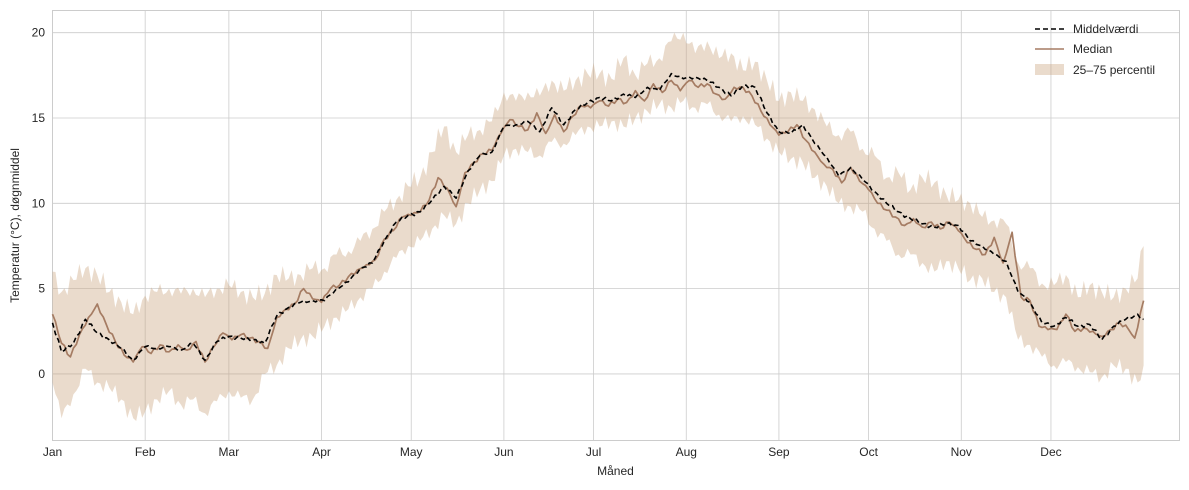 This screenshot has height=490, width=1189. Describe the element at coordinates (686, 452) in the screenshot. I see `x-tick-label: Aug` at that location.